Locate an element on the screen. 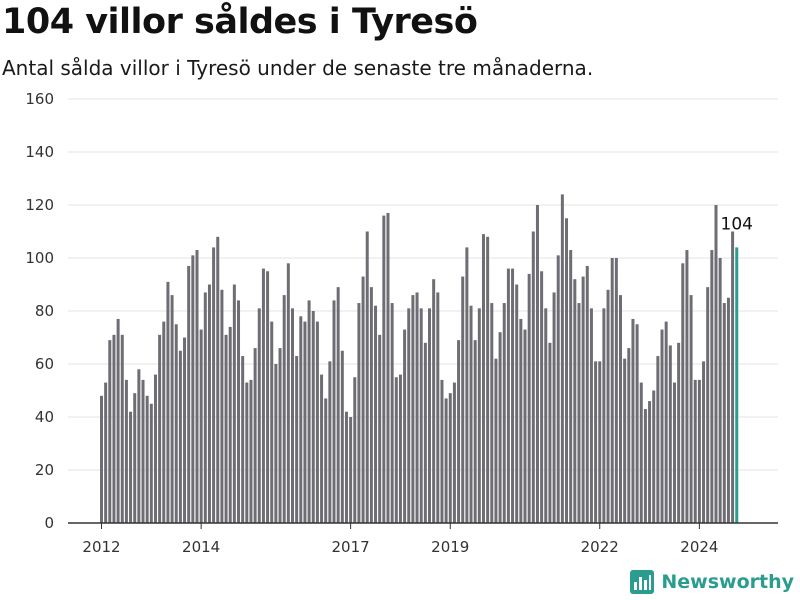  last-value-label: 104 is located at coordinates (737, 224).